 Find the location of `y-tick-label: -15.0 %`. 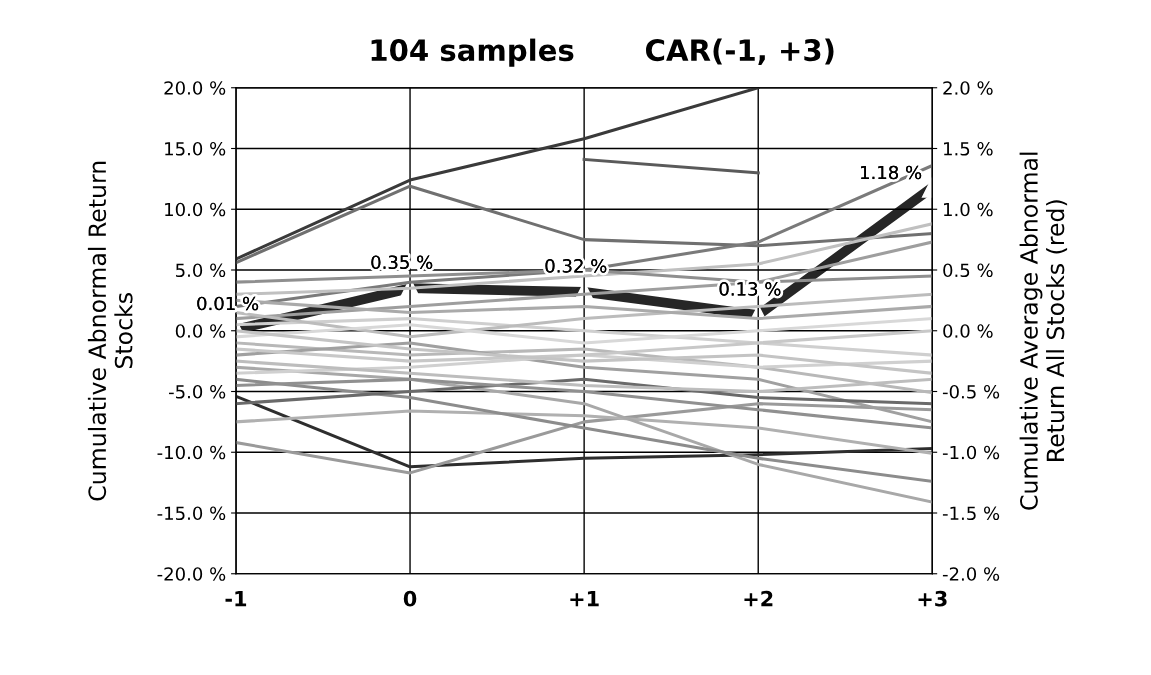

y-tick-label: -15.0 % is located at coordinates (191, 513).